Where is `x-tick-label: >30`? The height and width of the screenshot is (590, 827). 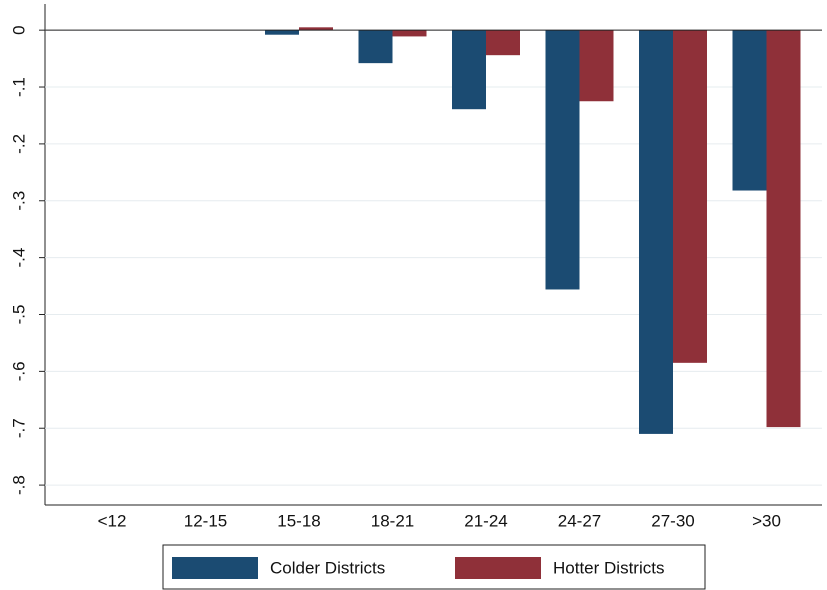
x-tick-label: >30 is located at coordinates (766, 520).